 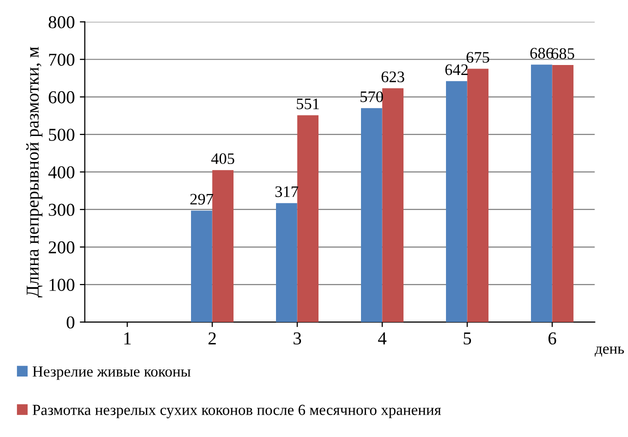 What do you see at coordinates (468, 338) in the screenshot?
I see `x-tick-label: 5` at bounding box center [468, 338].